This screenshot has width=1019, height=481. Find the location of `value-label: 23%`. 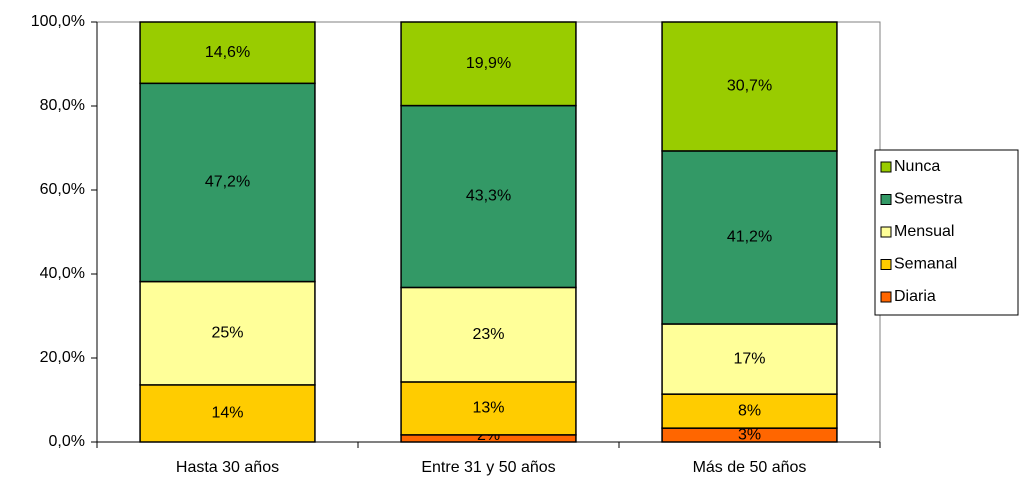

value-label: 23% is located at coordinates (488, 334).